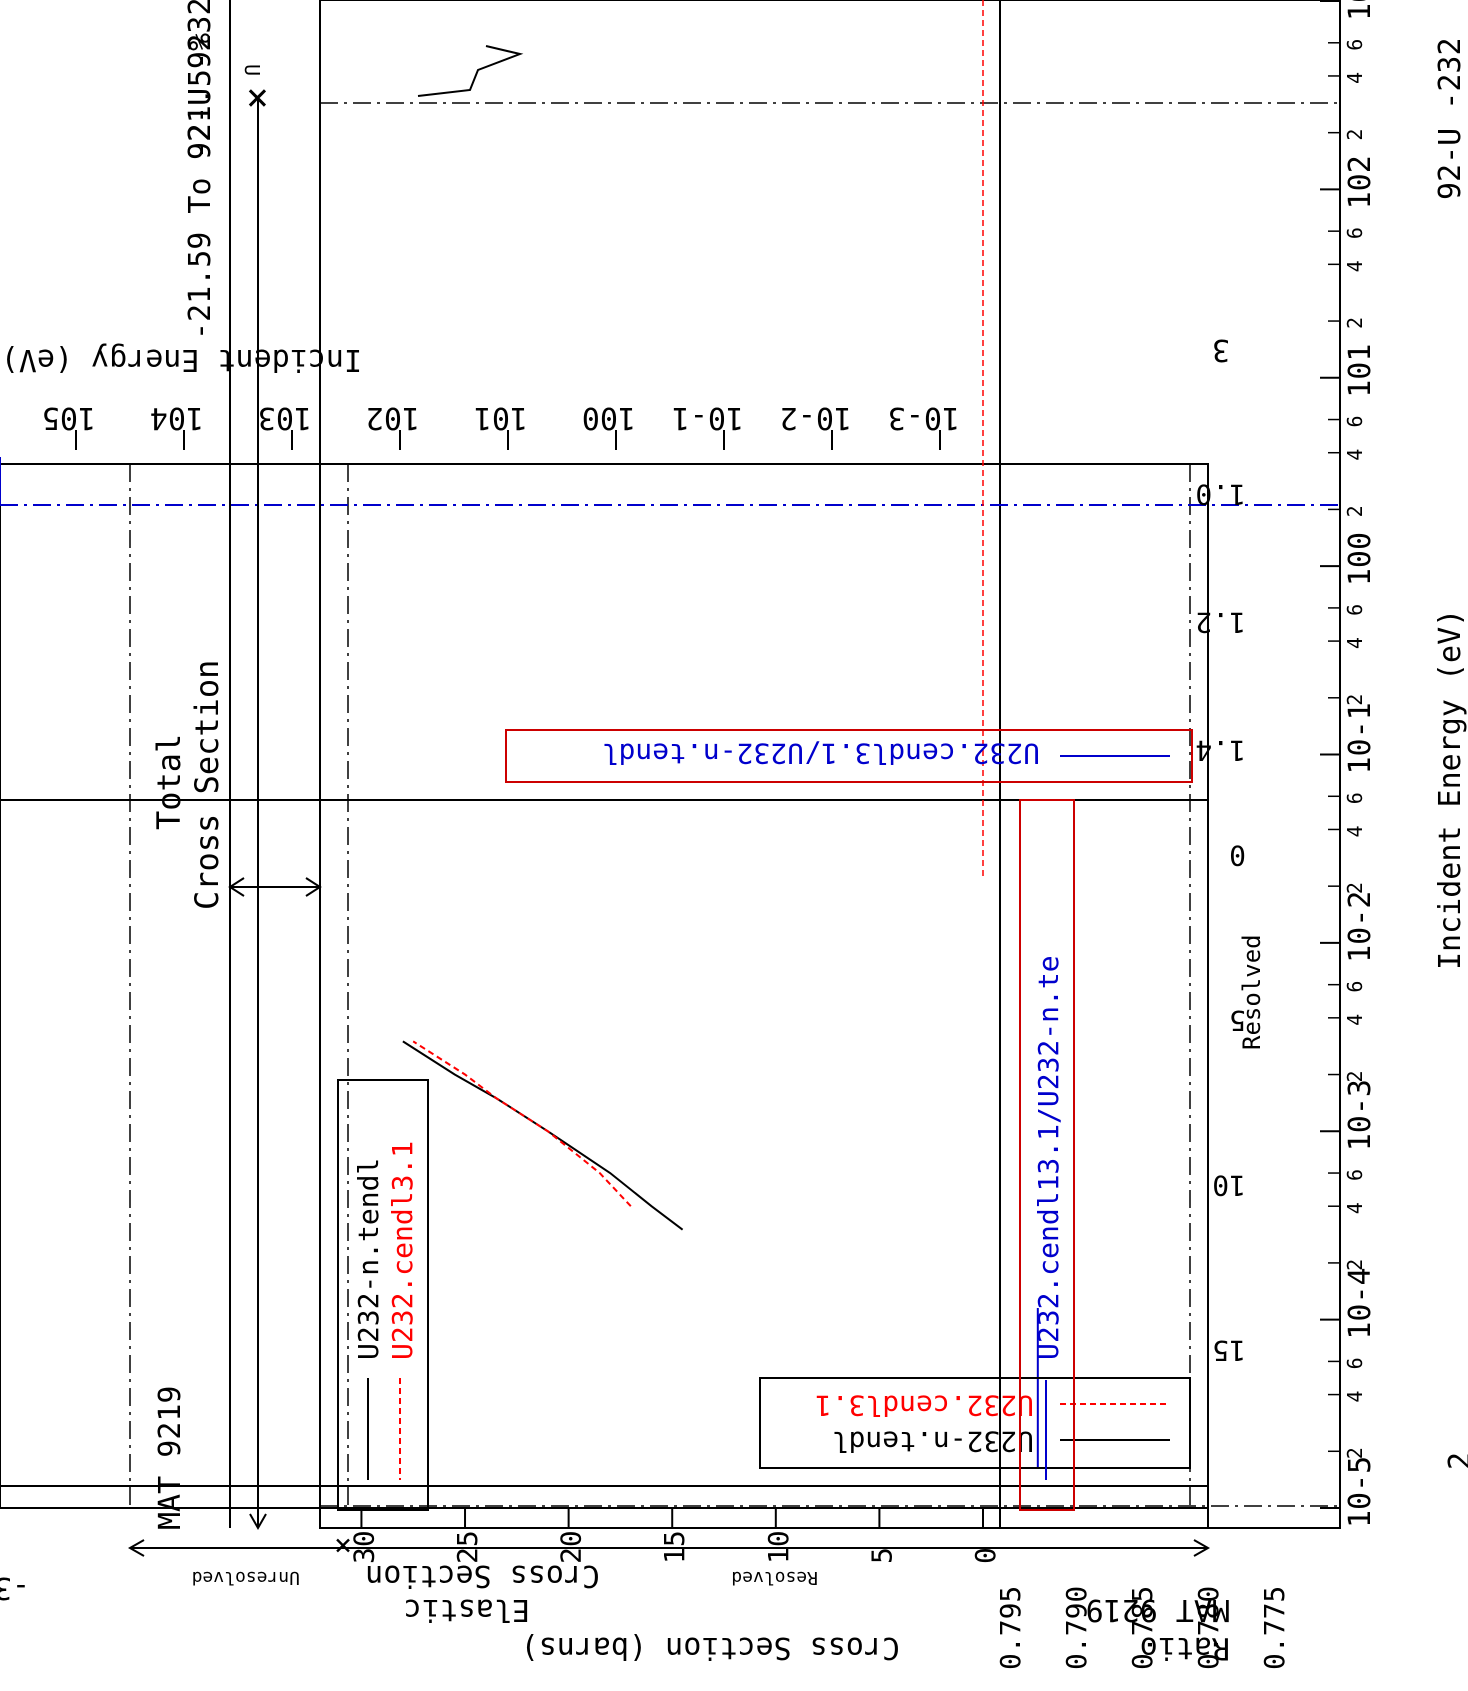 This screenshot has width=1468, height=1691. Describe the element at coordinates (881, 1555) in the screenshot. I see `cs-tick-label: 5` at that location.